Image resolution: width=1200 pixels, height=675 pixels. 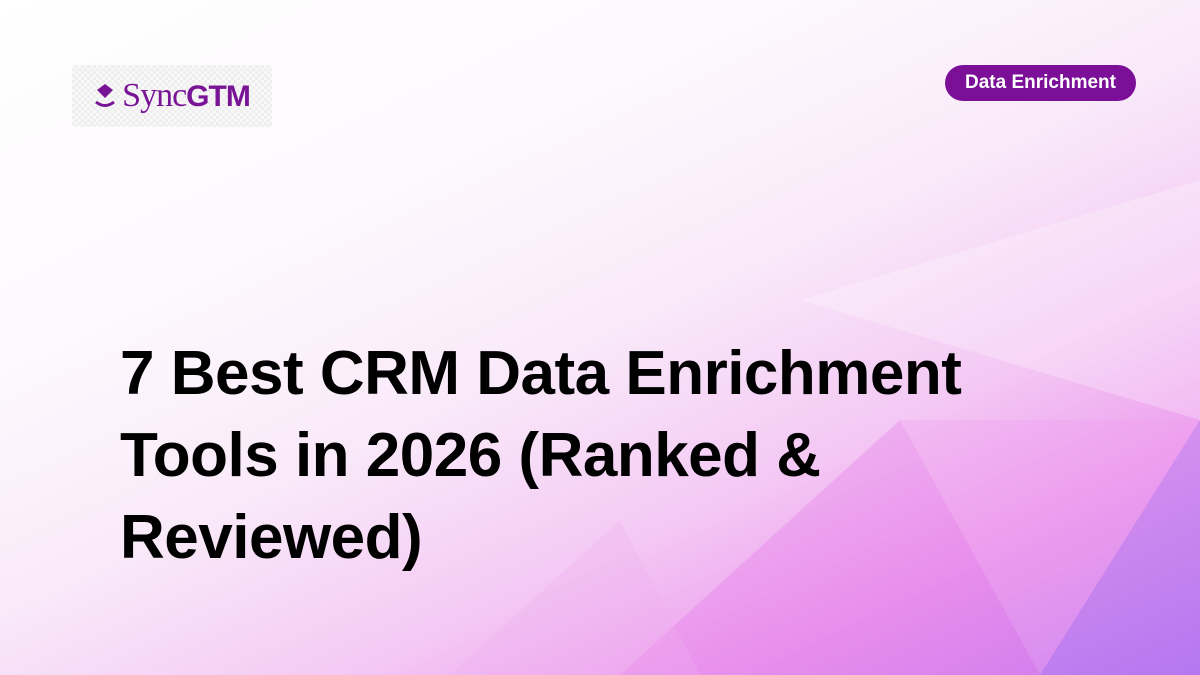 What do you see at coordinates (105, 95) in the screenshot?
I see `logo-mark-icon` at bounding box center [105, 95].